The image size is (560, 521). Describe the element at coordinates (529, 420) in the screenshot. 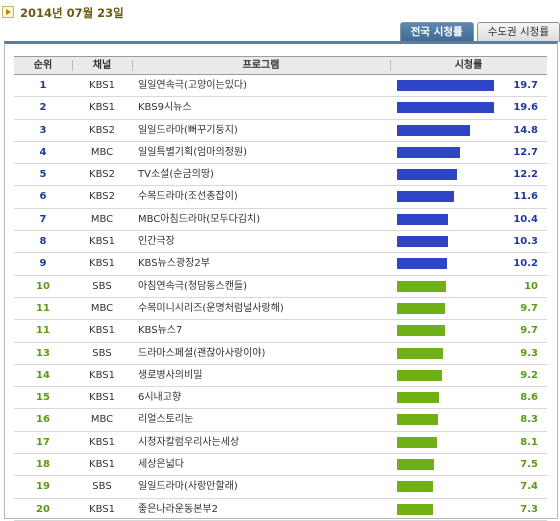

I see `rating-value: 8.3` at that location.